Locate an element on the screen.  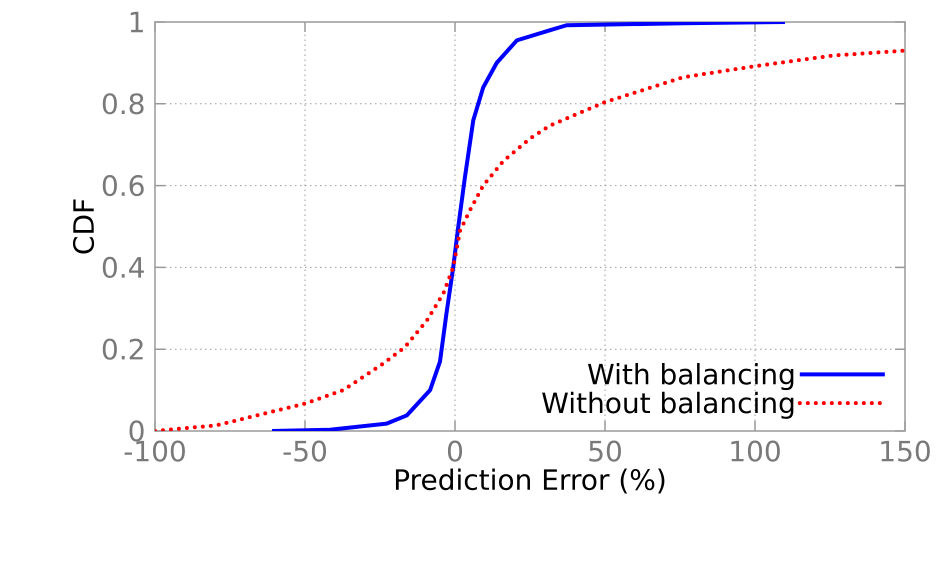
x-tick-label: -100 is located at coordinates (154, 451).